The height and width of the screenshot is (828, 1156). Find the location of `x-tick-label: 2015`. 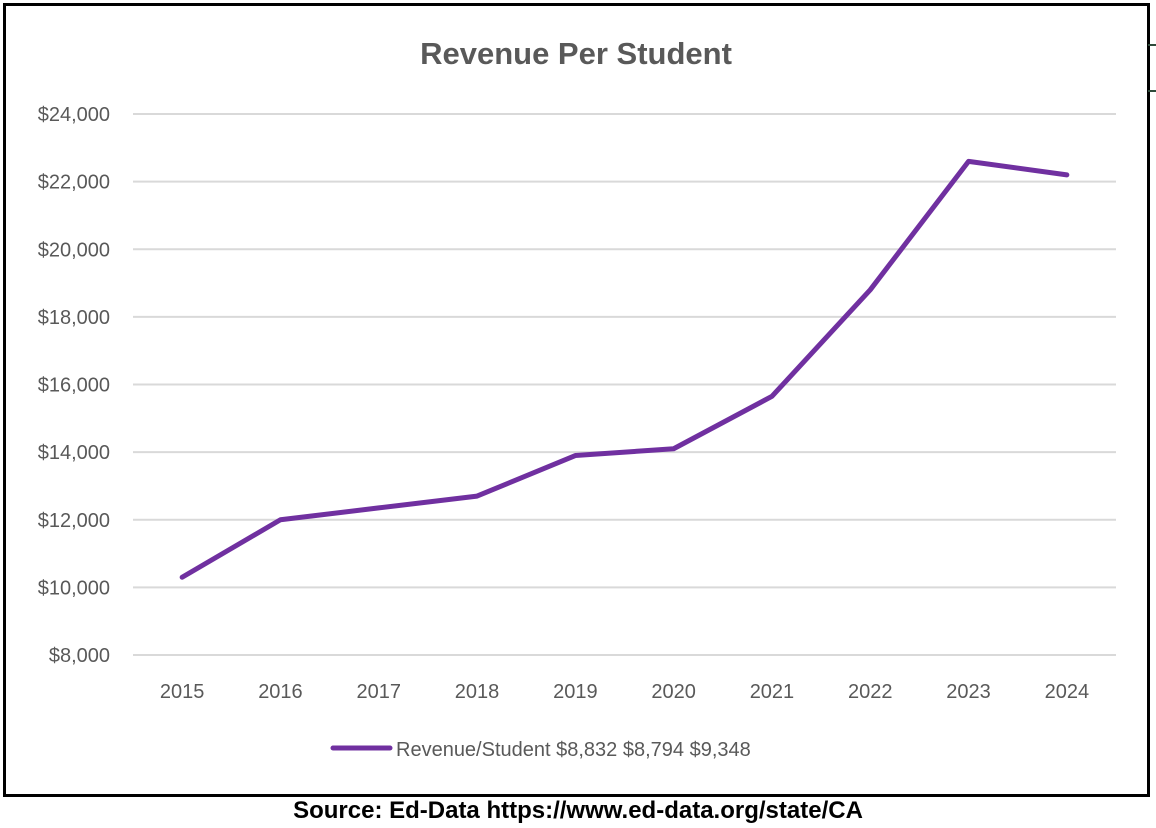

x-tick-label: 2015 is located at coordinates (182, 692).